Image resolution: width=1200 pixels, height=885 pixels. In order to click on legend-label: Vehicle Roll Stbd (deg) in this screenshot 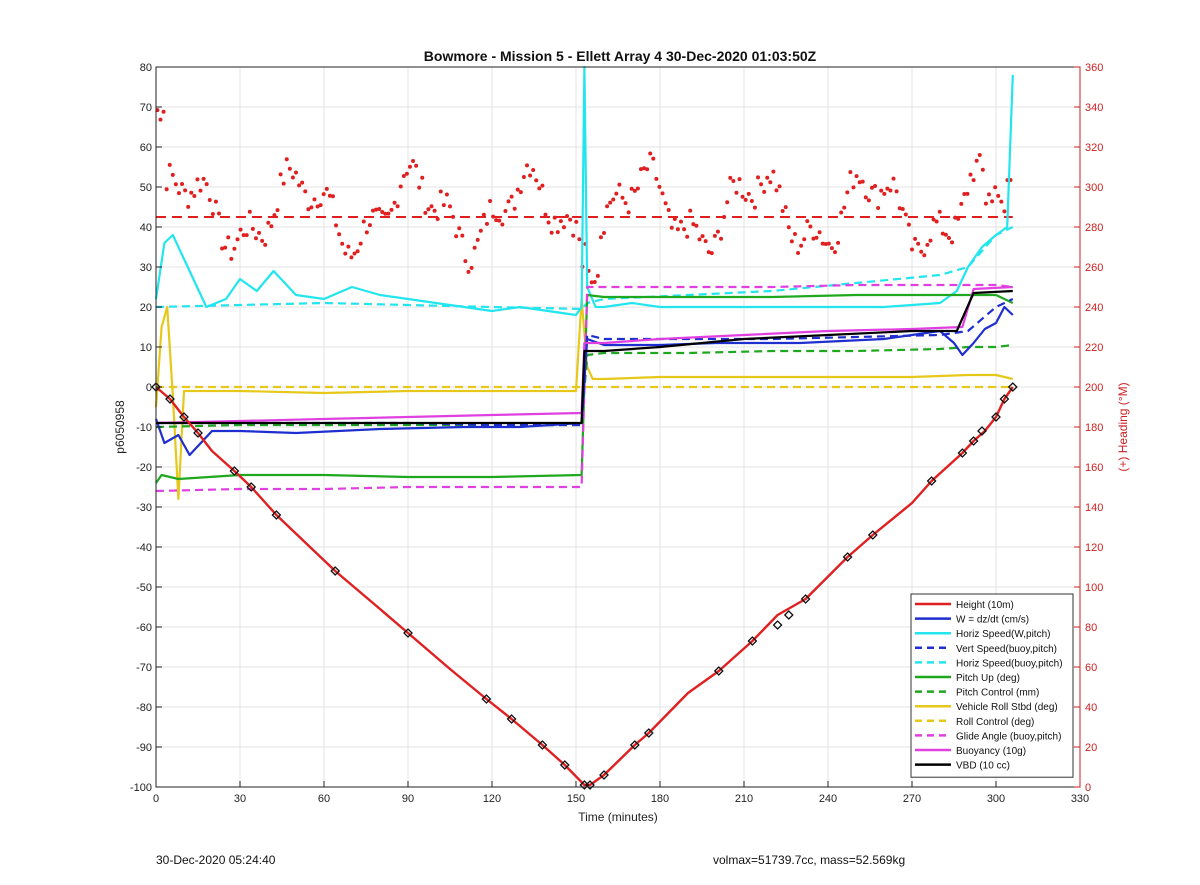, I will do `click(1007, 707)`.